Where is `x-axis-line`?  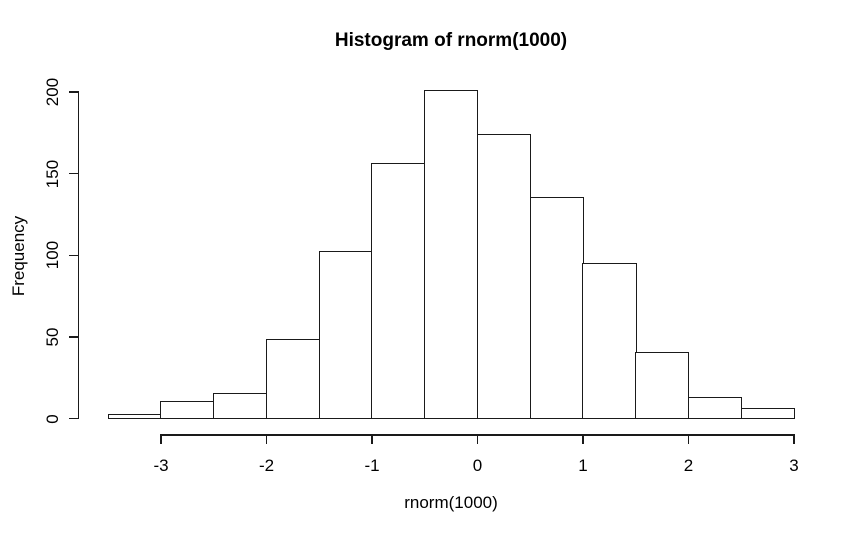
x-axis-line is located at coordinates (477, 435).